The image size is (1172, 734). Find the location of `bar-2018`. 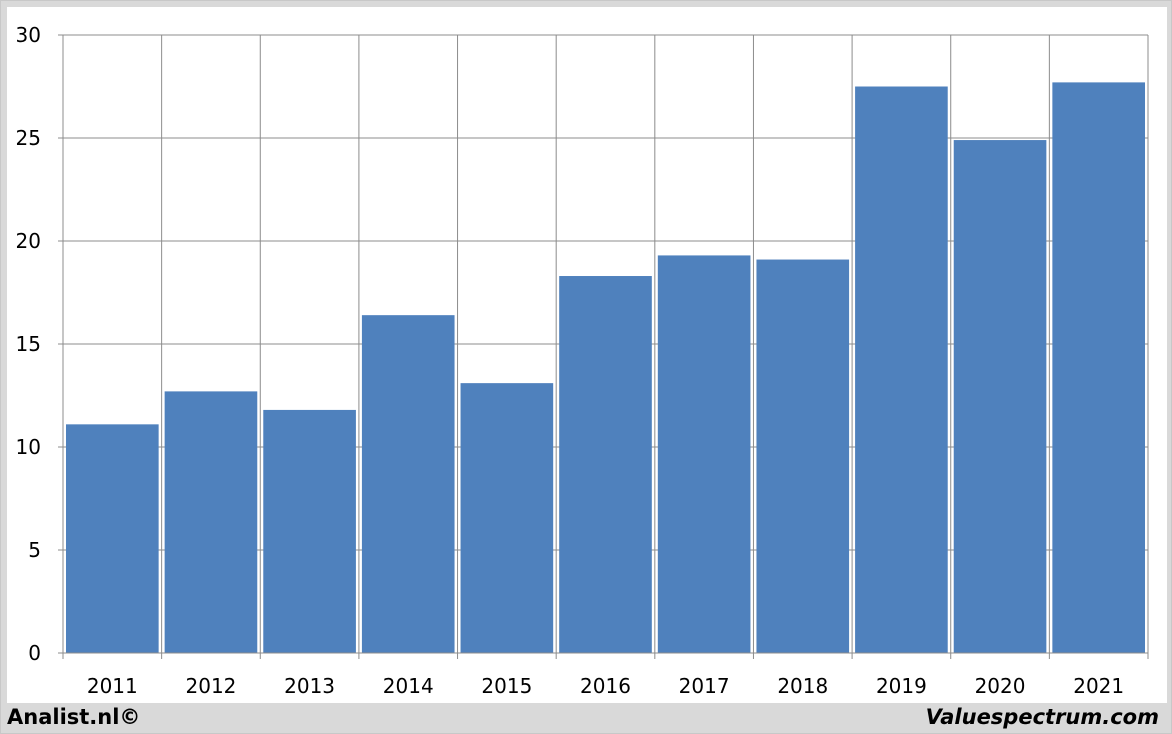

bar-2018 is located at coordinates (803, 456).